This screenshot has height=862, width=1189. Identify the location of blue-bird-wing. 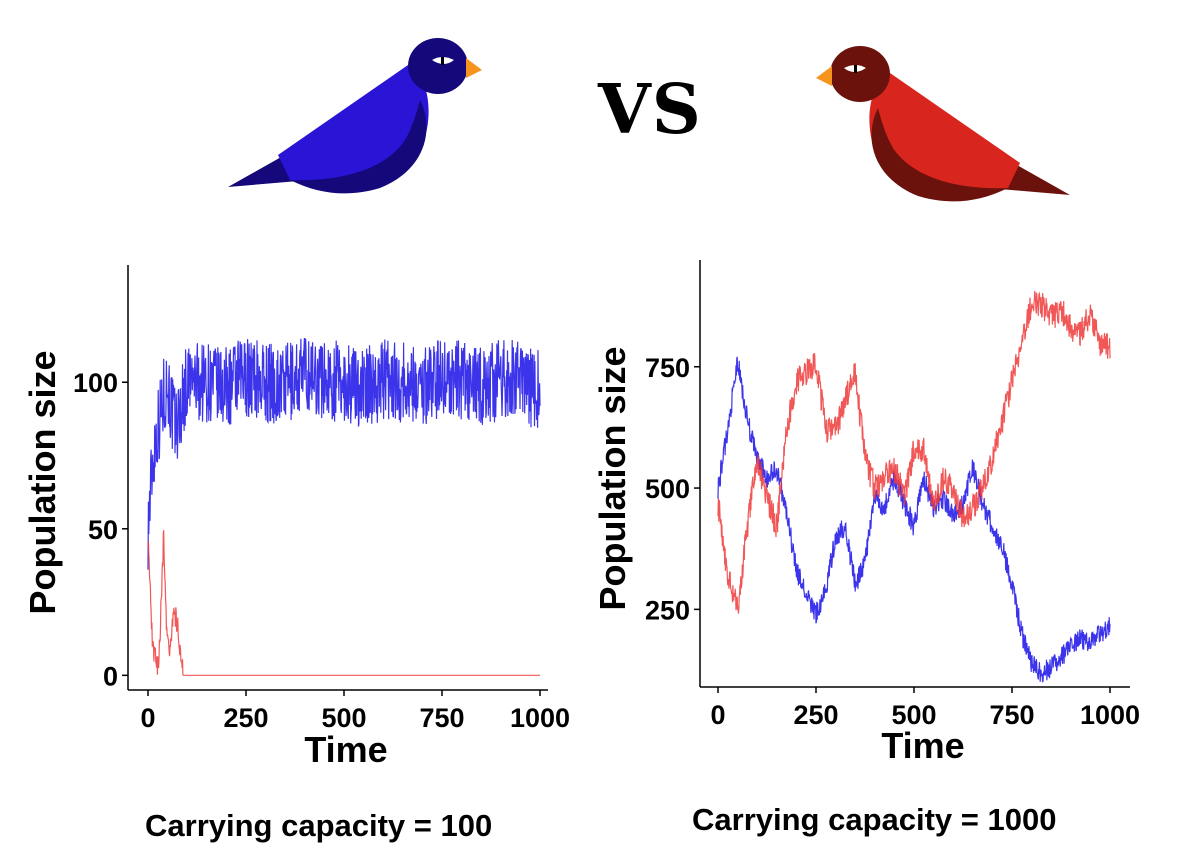
(358, 147).